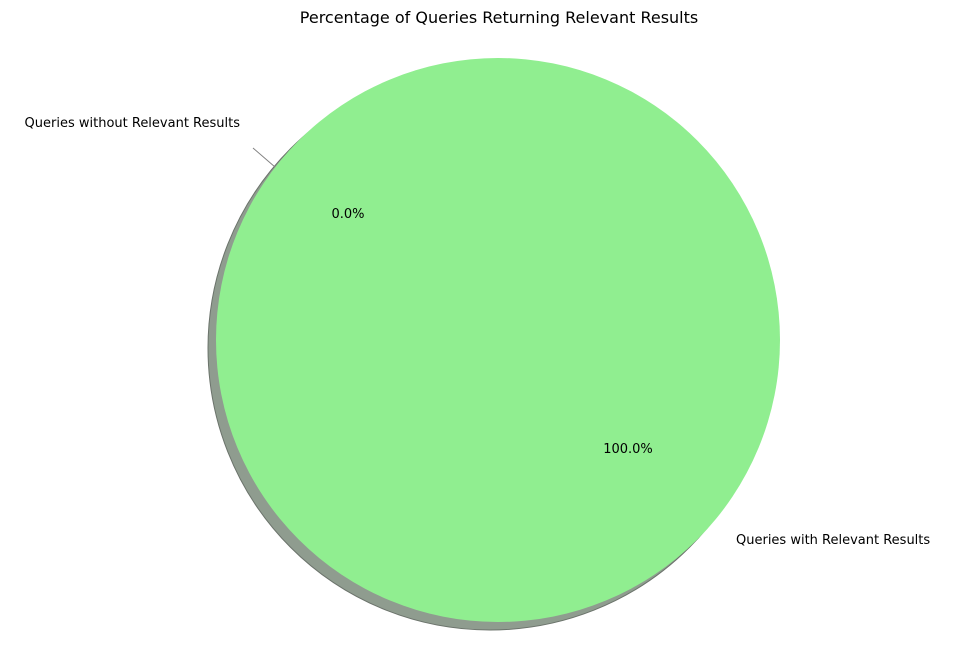 This screenshot has width=953, height=658. I want to click on slice-label-without: Queries without Relevant Results, so click(133, 123).